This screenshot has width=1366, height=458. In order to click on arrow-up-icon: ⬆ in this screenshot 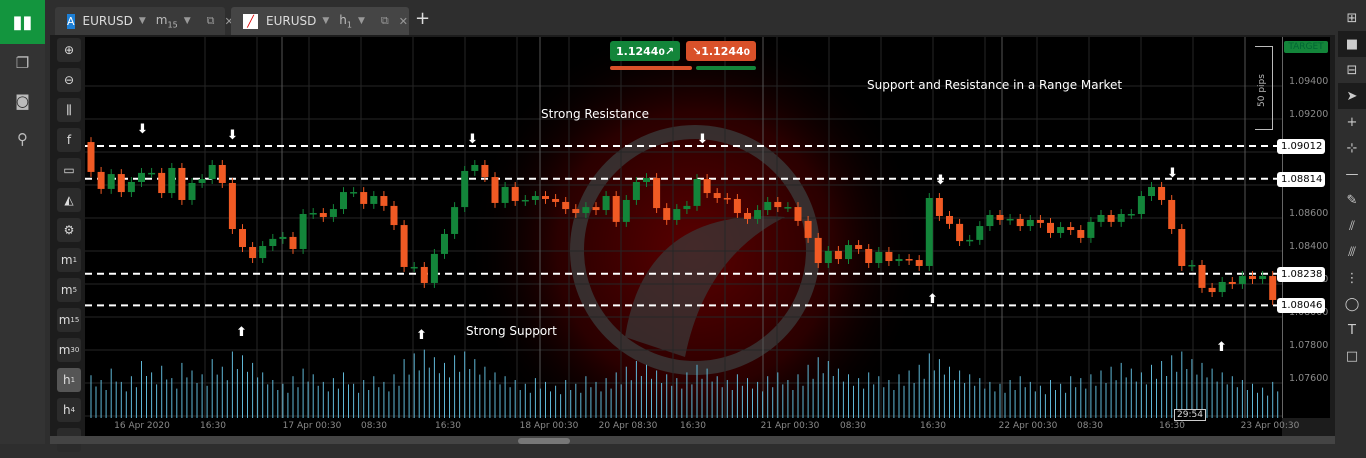, I will do `click(1221, 347)`.